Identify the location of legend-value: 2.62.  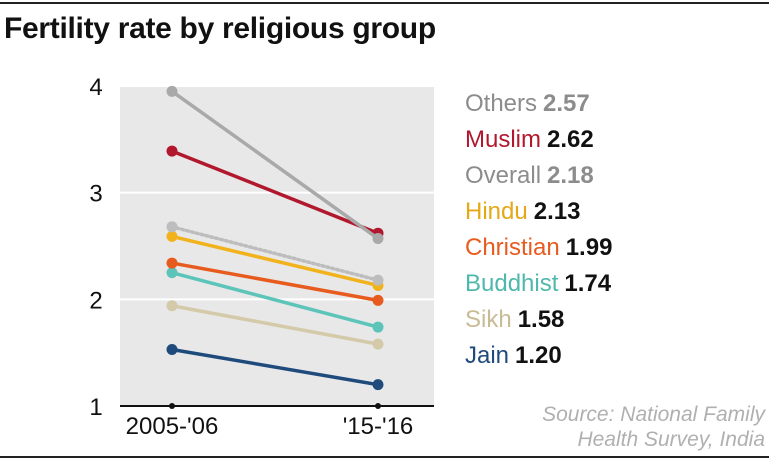
(570, 139).